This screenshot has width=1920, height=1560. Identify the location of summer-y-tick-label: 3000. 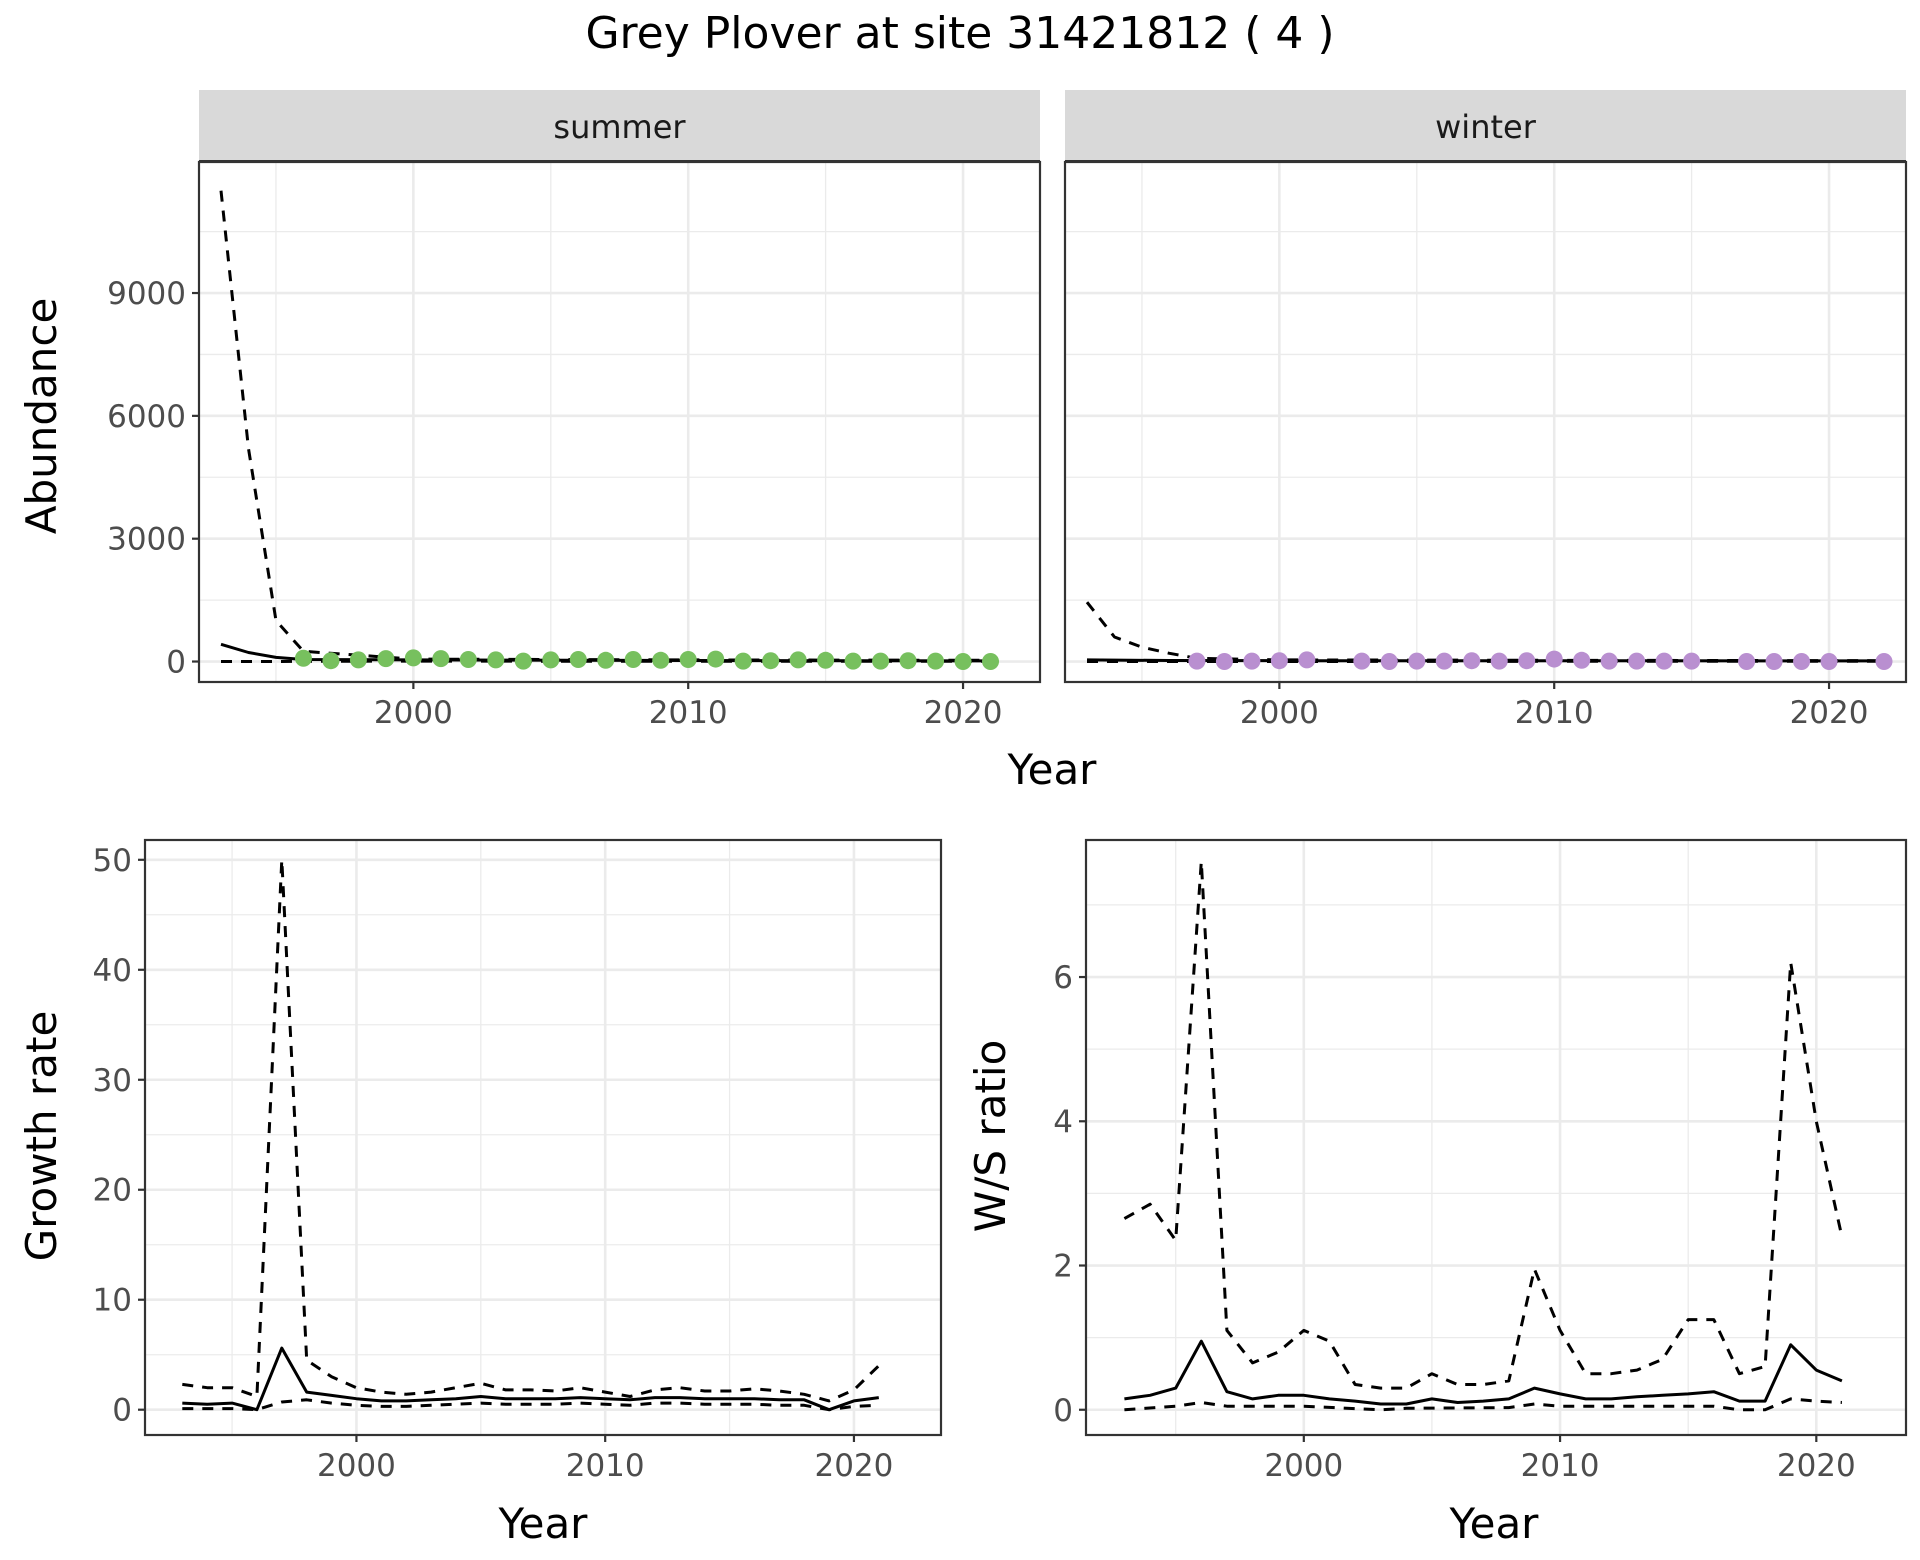
(146, 540).